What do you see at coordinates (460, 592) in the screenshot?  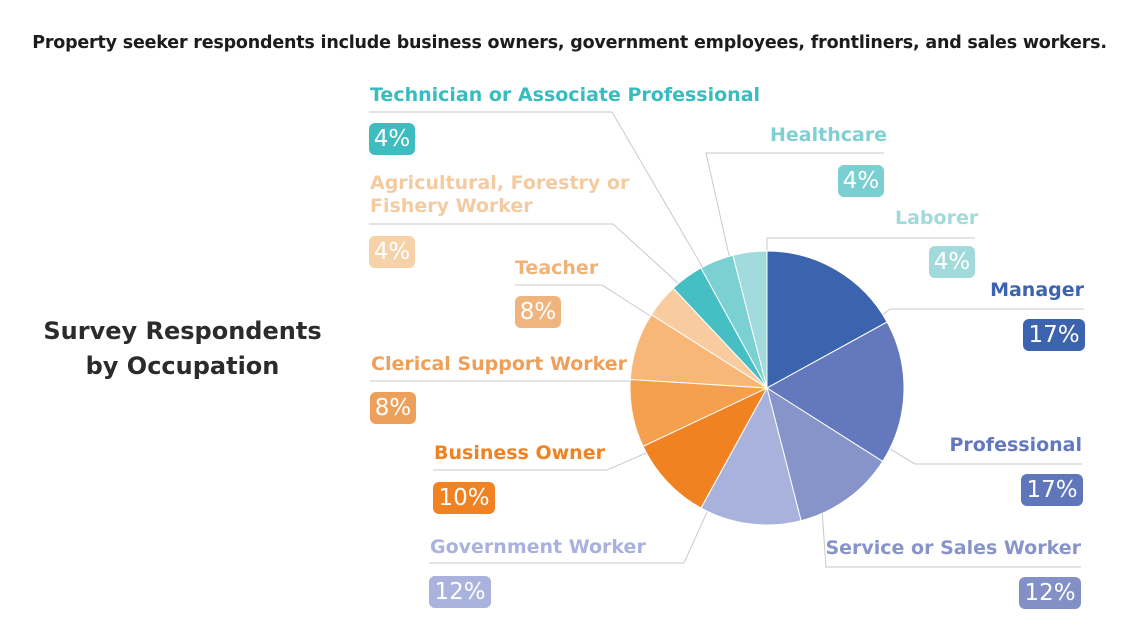 I see `percent-badge-3: 12%` at bounding box center [460, 592].